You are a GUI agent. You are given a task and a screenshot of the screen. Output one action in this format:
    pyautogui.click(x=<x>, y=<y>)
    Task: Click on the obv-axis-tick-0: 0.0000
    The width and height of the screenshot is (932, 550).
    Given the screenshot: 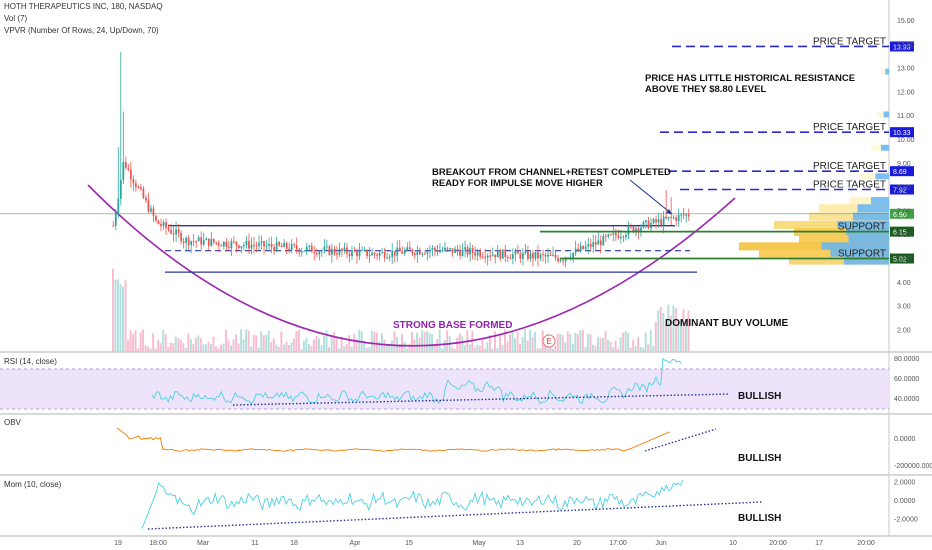 What is the action you would take?
    pyautogui.click(x=905, y=439)
    